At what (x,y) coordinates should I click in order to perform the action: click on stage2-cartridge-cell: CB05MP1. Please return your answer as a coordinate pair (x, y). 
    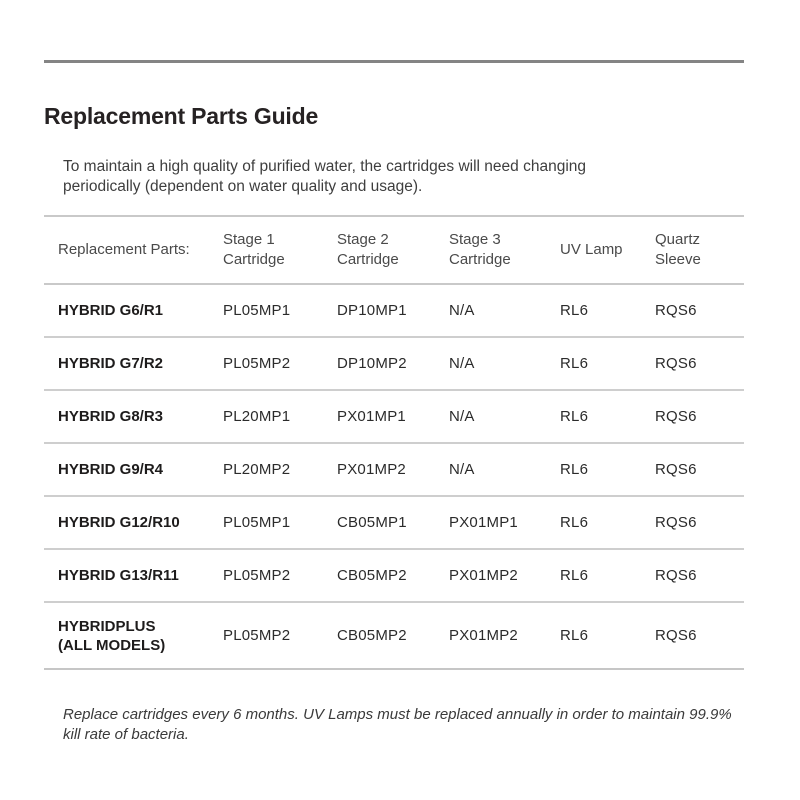
    Looking at the image, I should click on (372, 522).